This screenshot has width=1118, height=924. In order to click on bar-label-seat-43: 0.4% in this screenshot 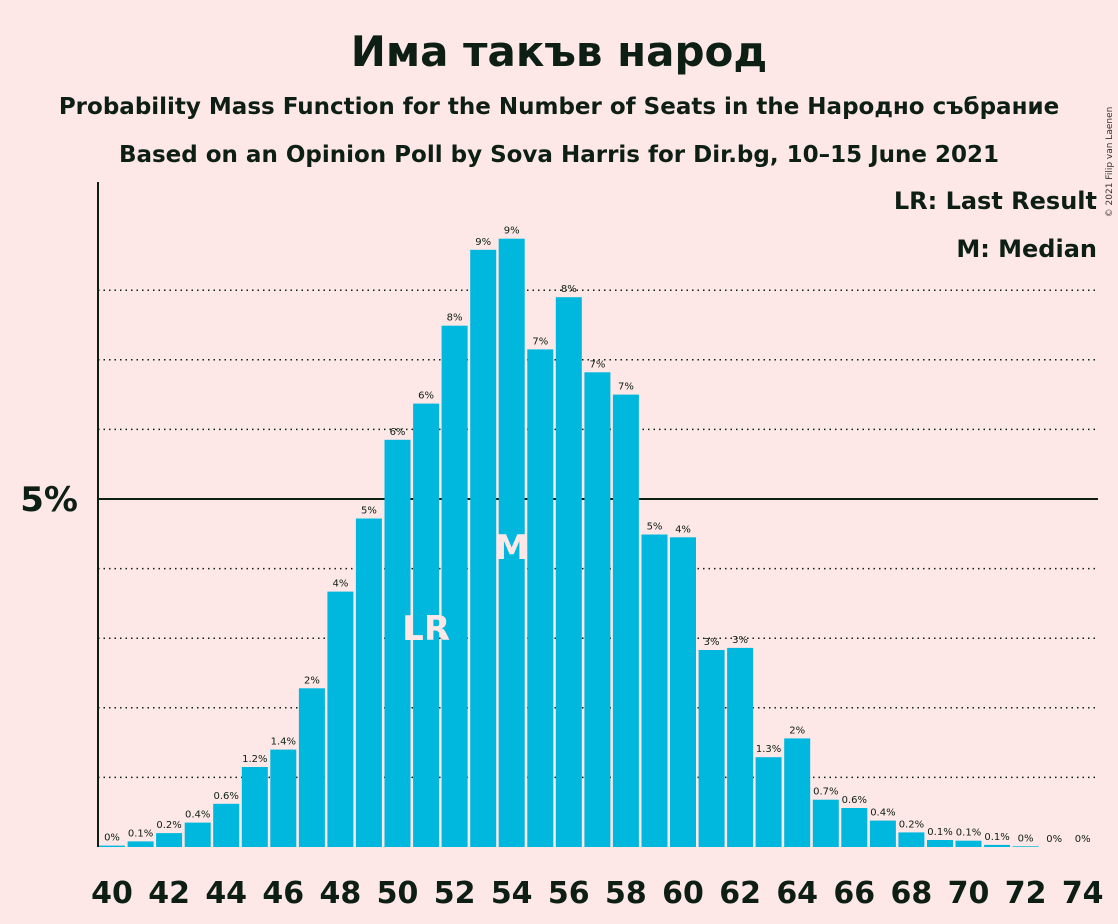, I will do `click(197, 815)`.